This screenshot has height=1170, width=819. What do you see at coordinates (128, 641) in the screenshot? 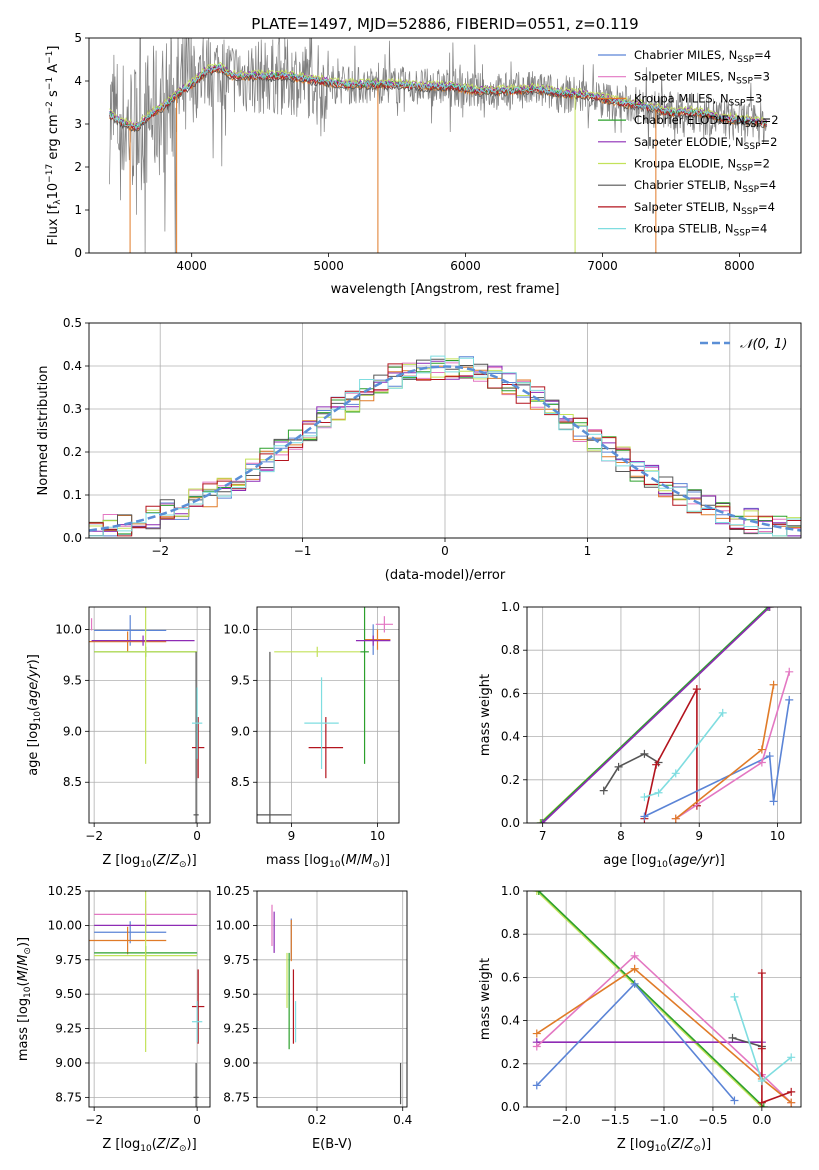
I see `errorbar-kroupa_miles` at bounding box center [128, 641].